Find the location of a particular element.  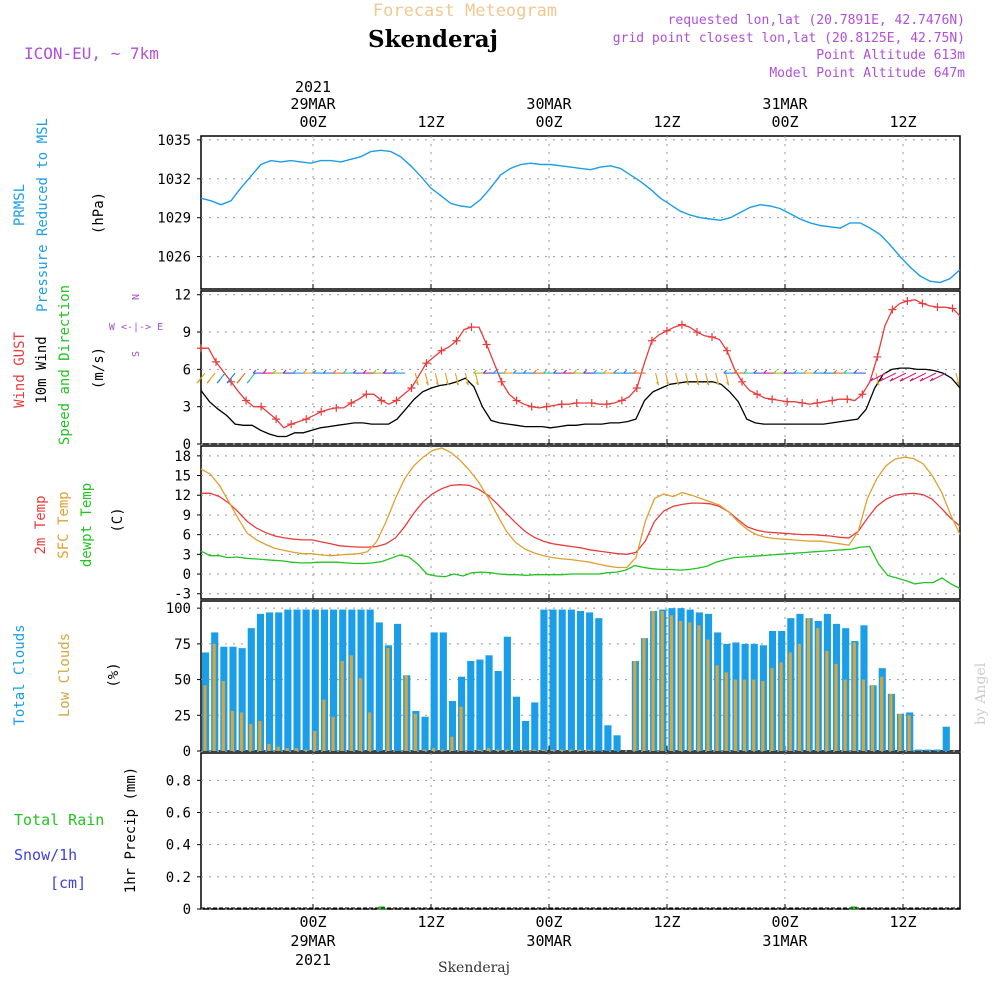

top-year-label: 2021 is located at coordinates (313, 87).